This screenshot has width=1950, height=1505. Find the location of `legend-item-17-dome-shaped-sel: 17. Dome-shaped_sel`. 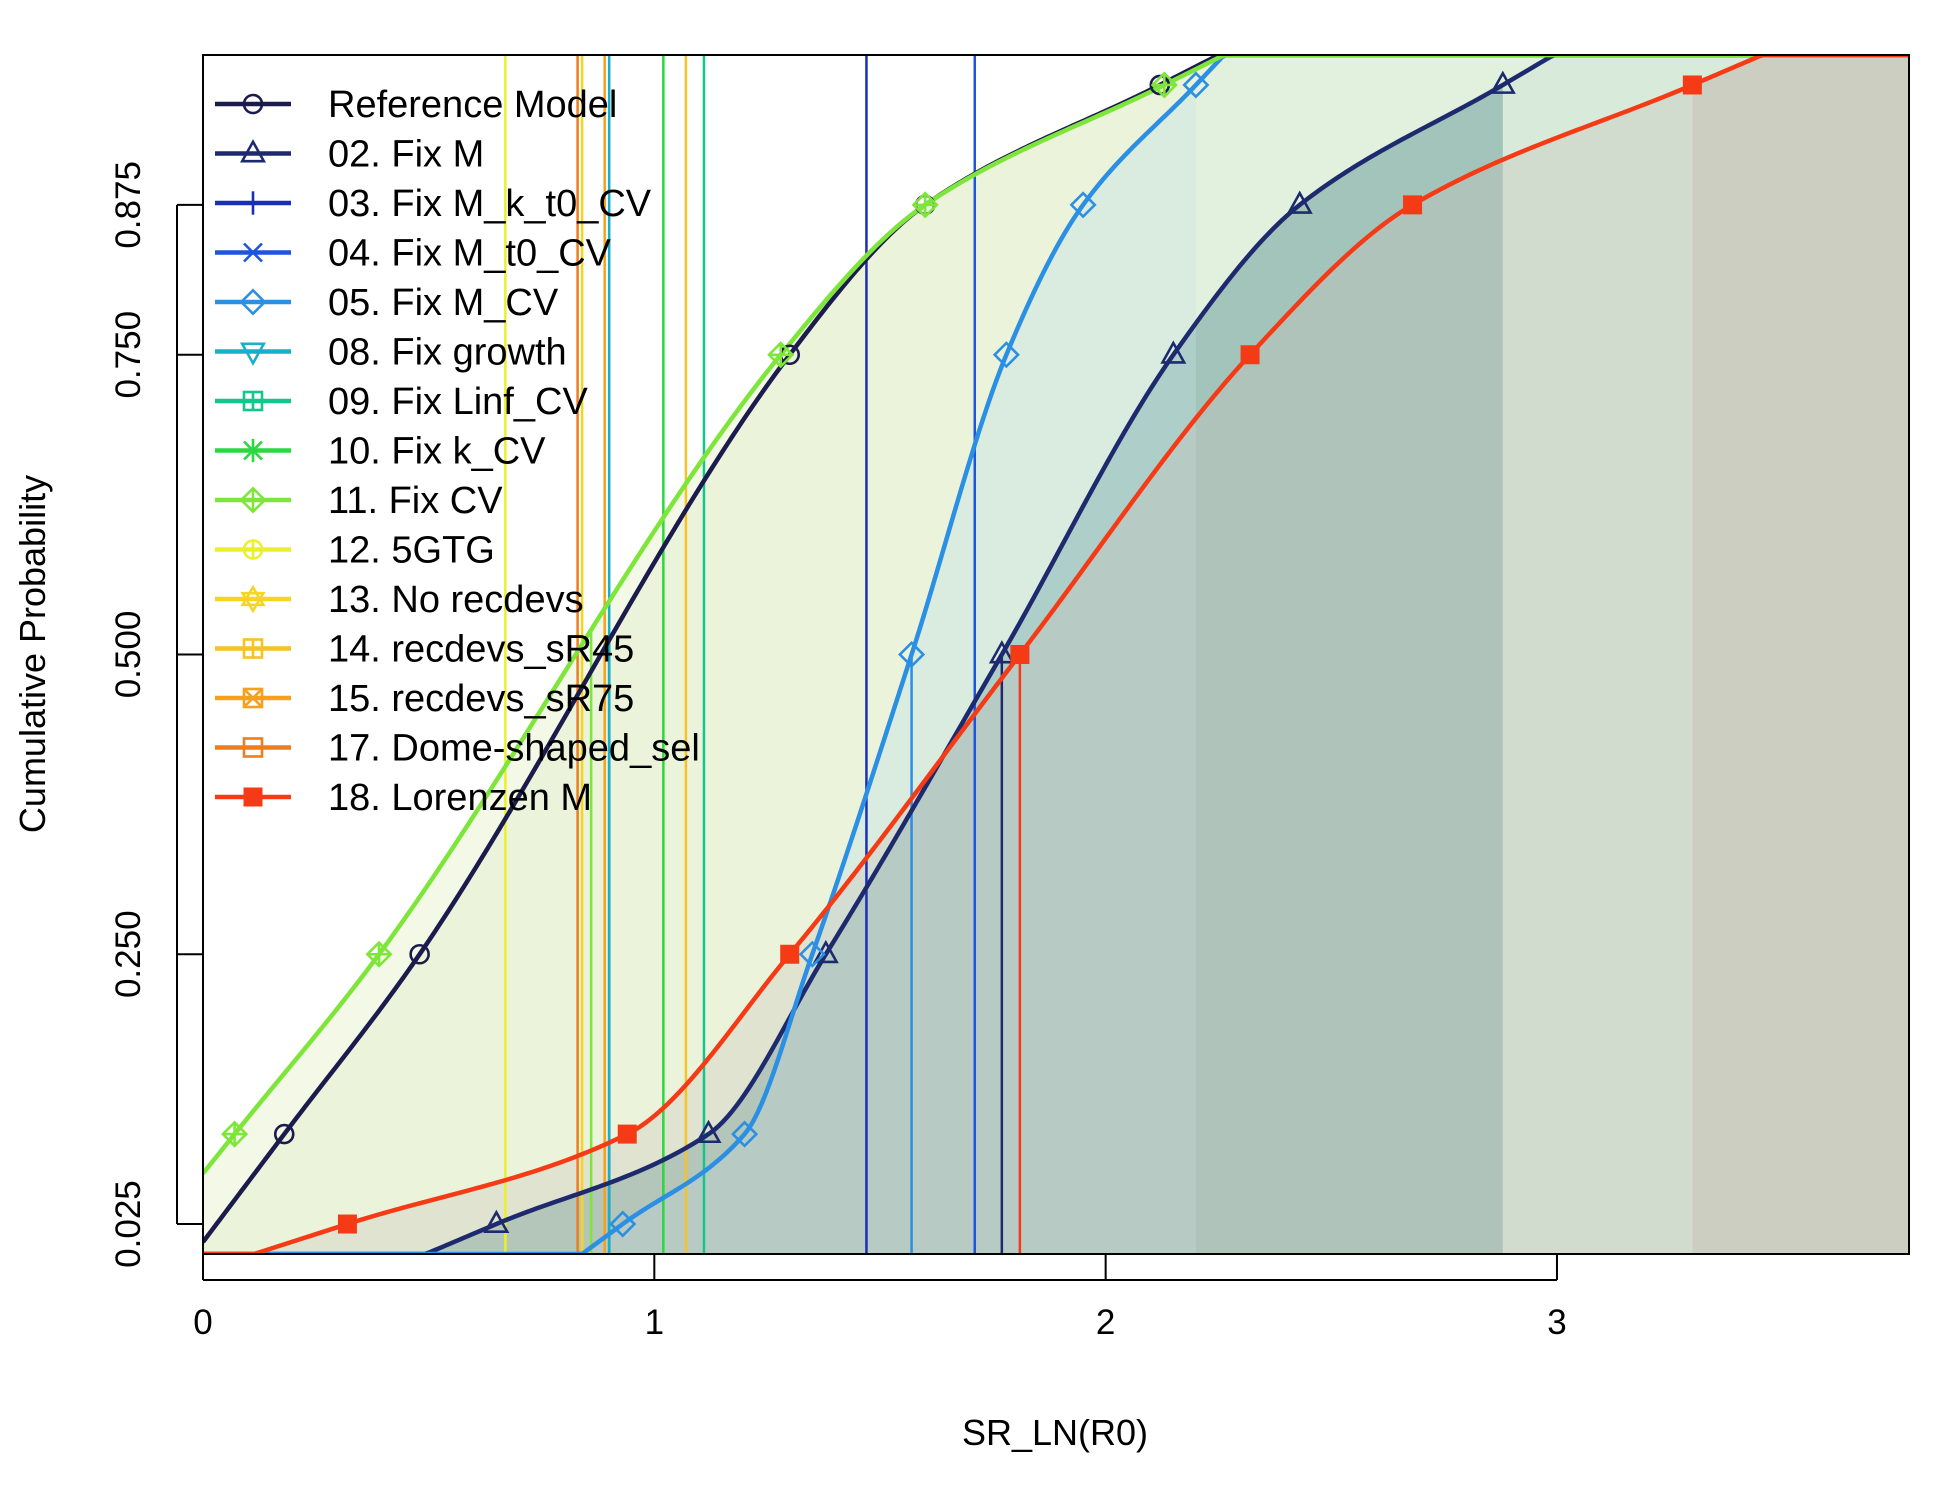

legend-item-17-dome-shaped-sel: 17. Dome-shaped_sel is located at coordinates (457, 749).